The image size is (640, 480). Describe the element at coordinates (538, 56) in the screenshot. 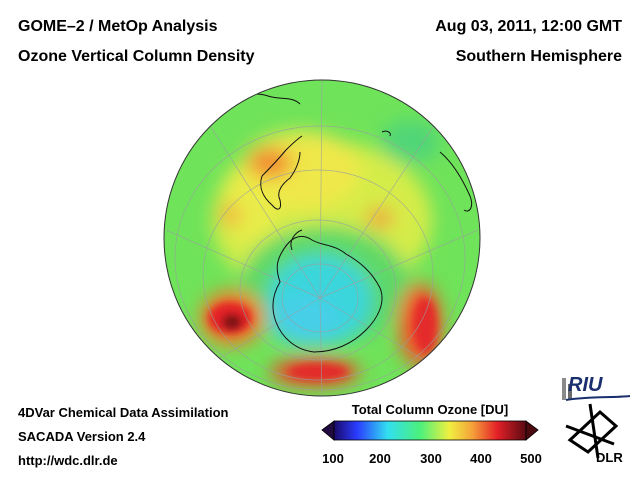

I see `title-right-2: Southern Hemisphere` at that location.